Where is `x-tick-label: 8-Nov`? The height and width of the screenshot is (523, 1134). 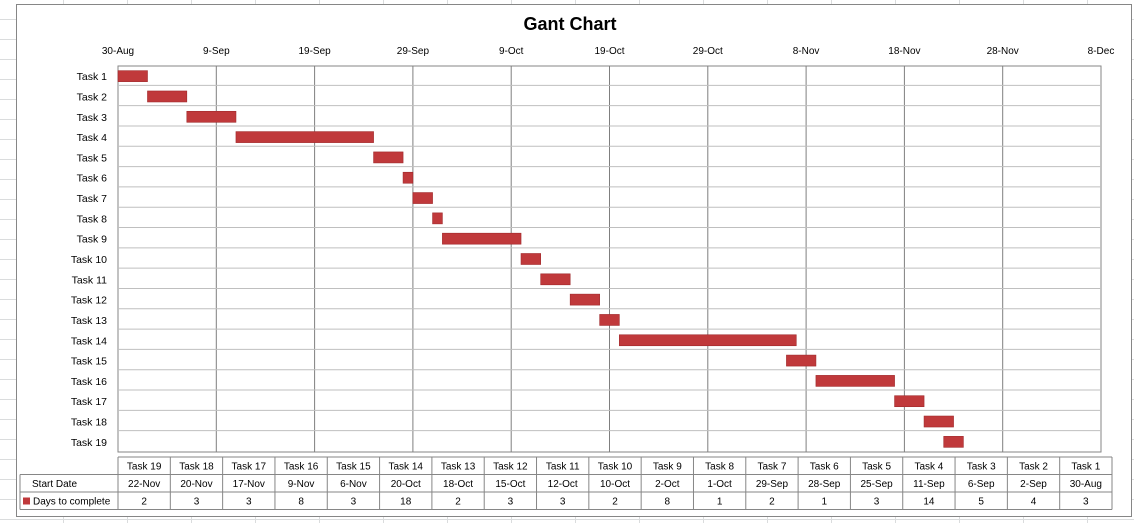 x-tick-label: 8-Nov is located at coordinates (806, 51).